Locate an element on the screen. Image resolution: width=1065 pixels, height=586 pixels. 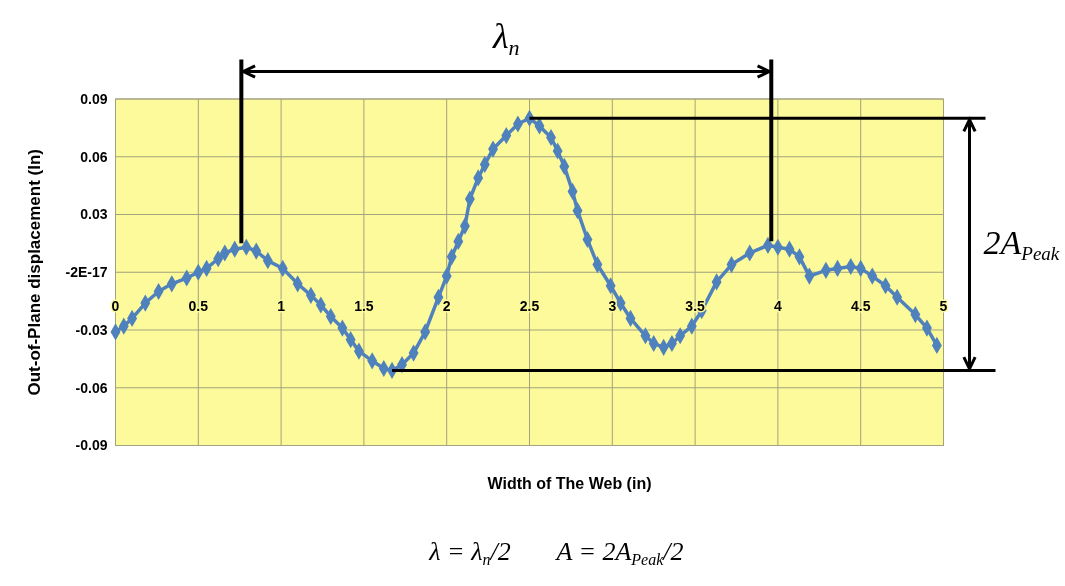
x-tick-label: 0.5 is located at coordinates (198, 306).